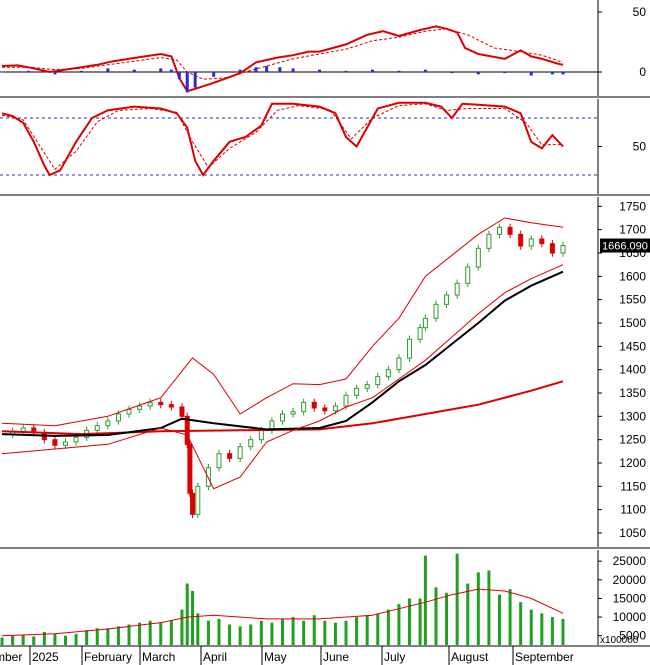 This screenshot has height=665, width=650. What do you see at coordinates (45, 657) in the screenshot?
I see `x-tick-label: 2025` at bounding box center [45, 657].